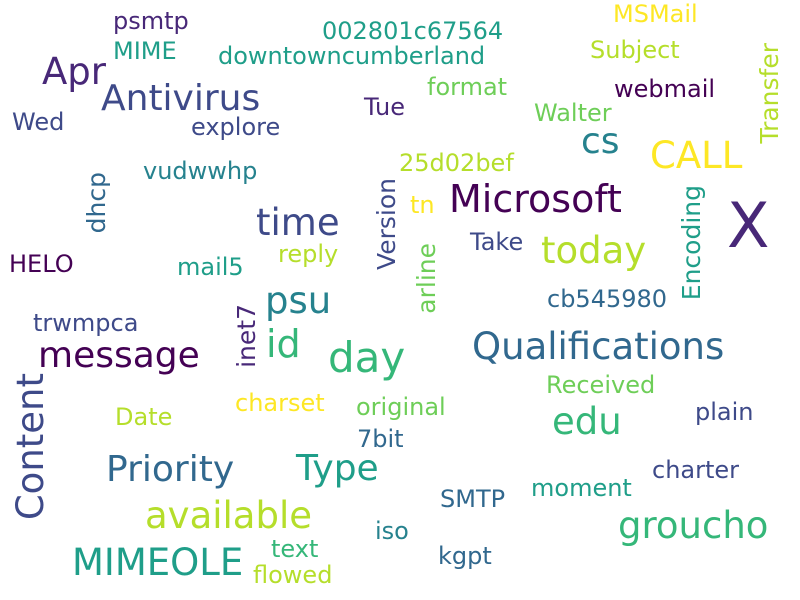 This screenshot has width=800, height=600. What do you see at coordinates (473, 499) in the screenshot?
I see `word-smtp: SMTP` at bounding box center [473, 499].